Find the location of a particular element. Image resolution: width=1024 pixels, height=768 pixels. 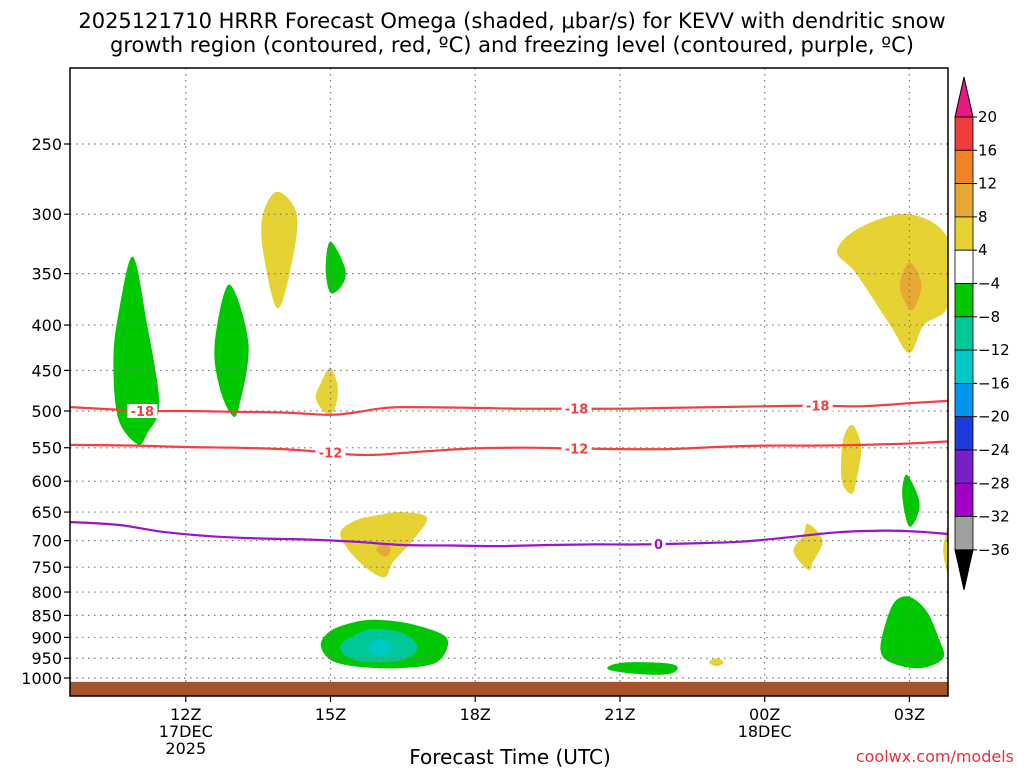

colorbar-label-0: 20 is located at coordinates (987, 117).